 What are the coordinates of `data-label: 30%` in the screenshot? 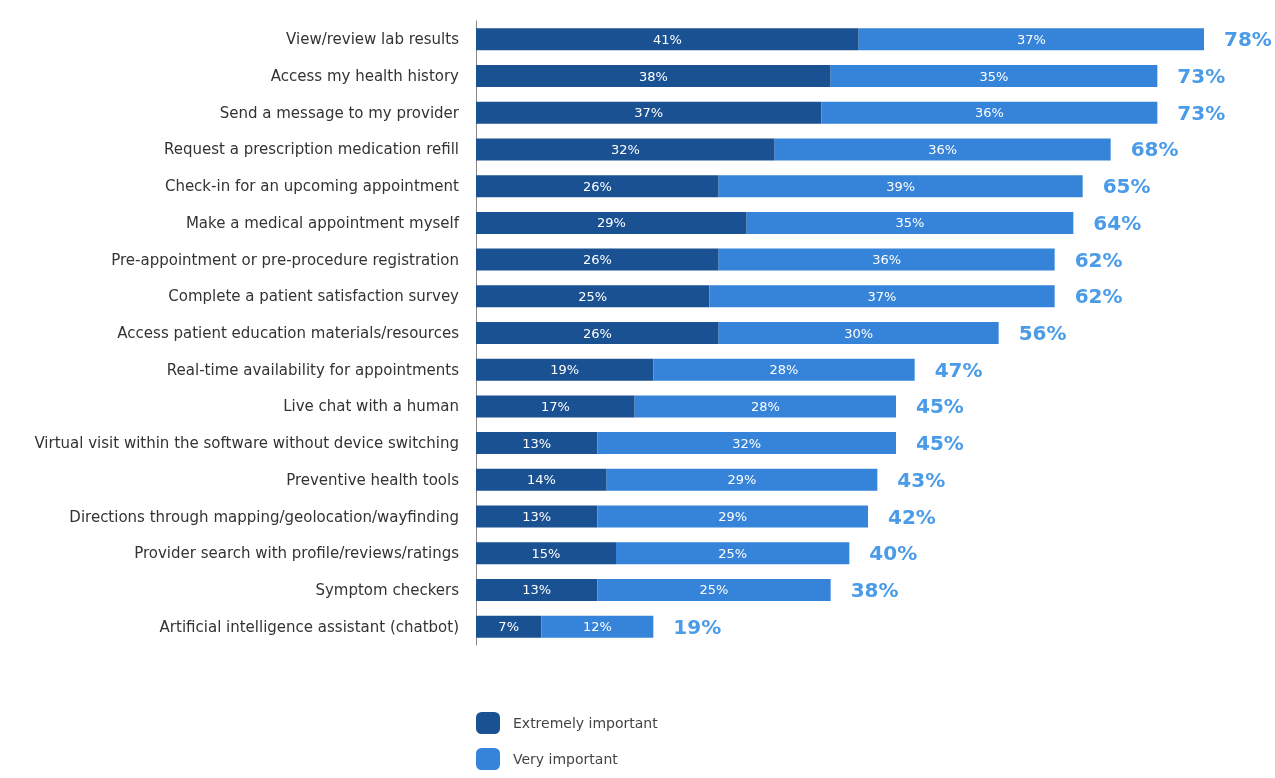 It's located at (859, 333).